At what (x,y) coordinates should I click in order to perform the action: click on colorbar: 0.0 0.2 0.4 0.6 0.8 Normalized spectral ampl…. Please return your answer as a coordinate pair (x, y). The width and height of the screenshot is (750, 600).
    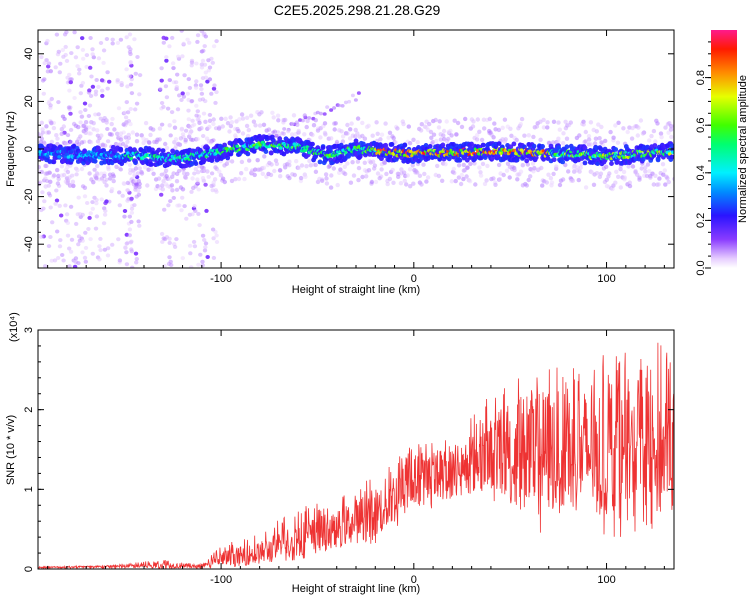
    Looking at the image, I should click on (722, 153).